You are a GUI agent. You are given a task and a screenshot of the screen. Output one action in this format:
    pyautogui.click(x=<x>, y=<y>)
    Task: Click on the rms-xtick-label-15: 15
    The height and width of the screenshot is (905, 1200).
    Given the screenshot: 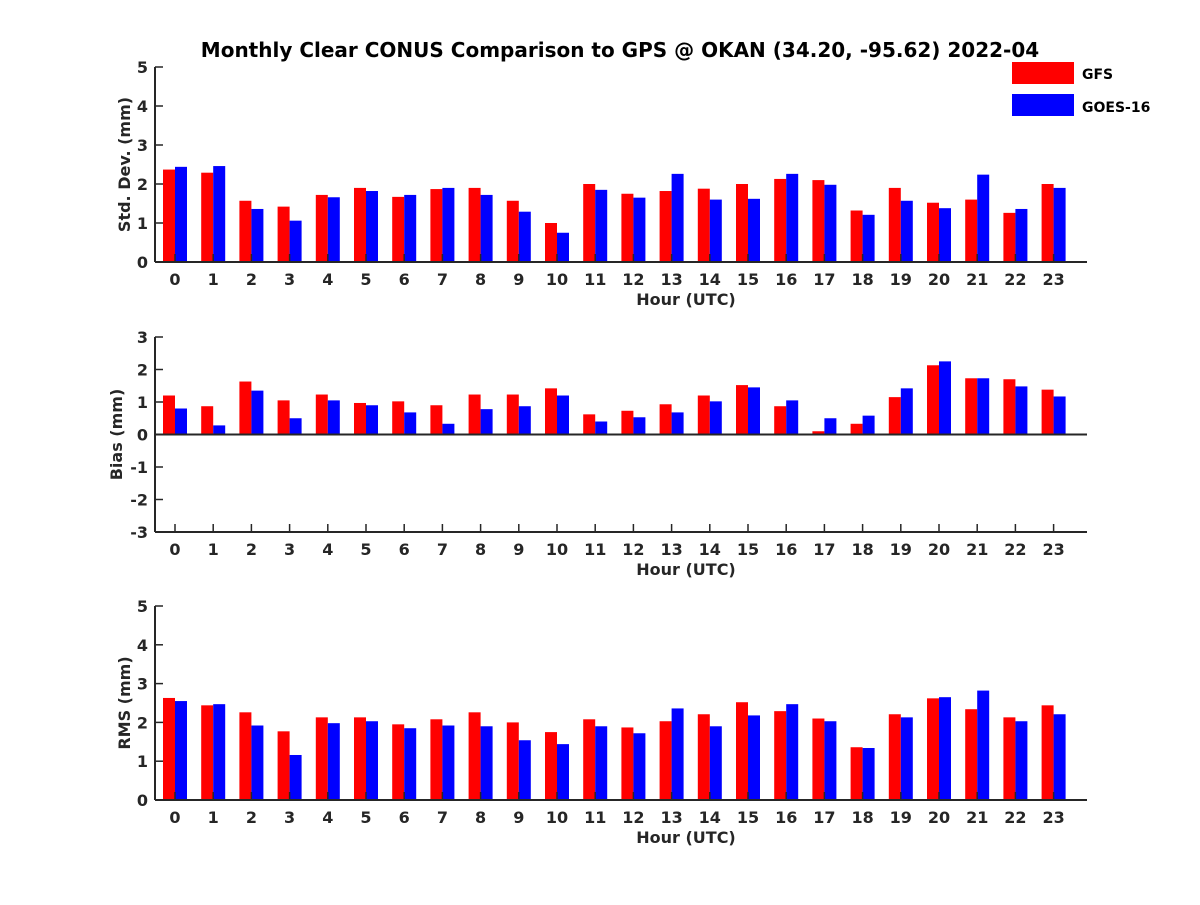 What is the action you would take?
    pyautogui.click(x=748, y=817)
    